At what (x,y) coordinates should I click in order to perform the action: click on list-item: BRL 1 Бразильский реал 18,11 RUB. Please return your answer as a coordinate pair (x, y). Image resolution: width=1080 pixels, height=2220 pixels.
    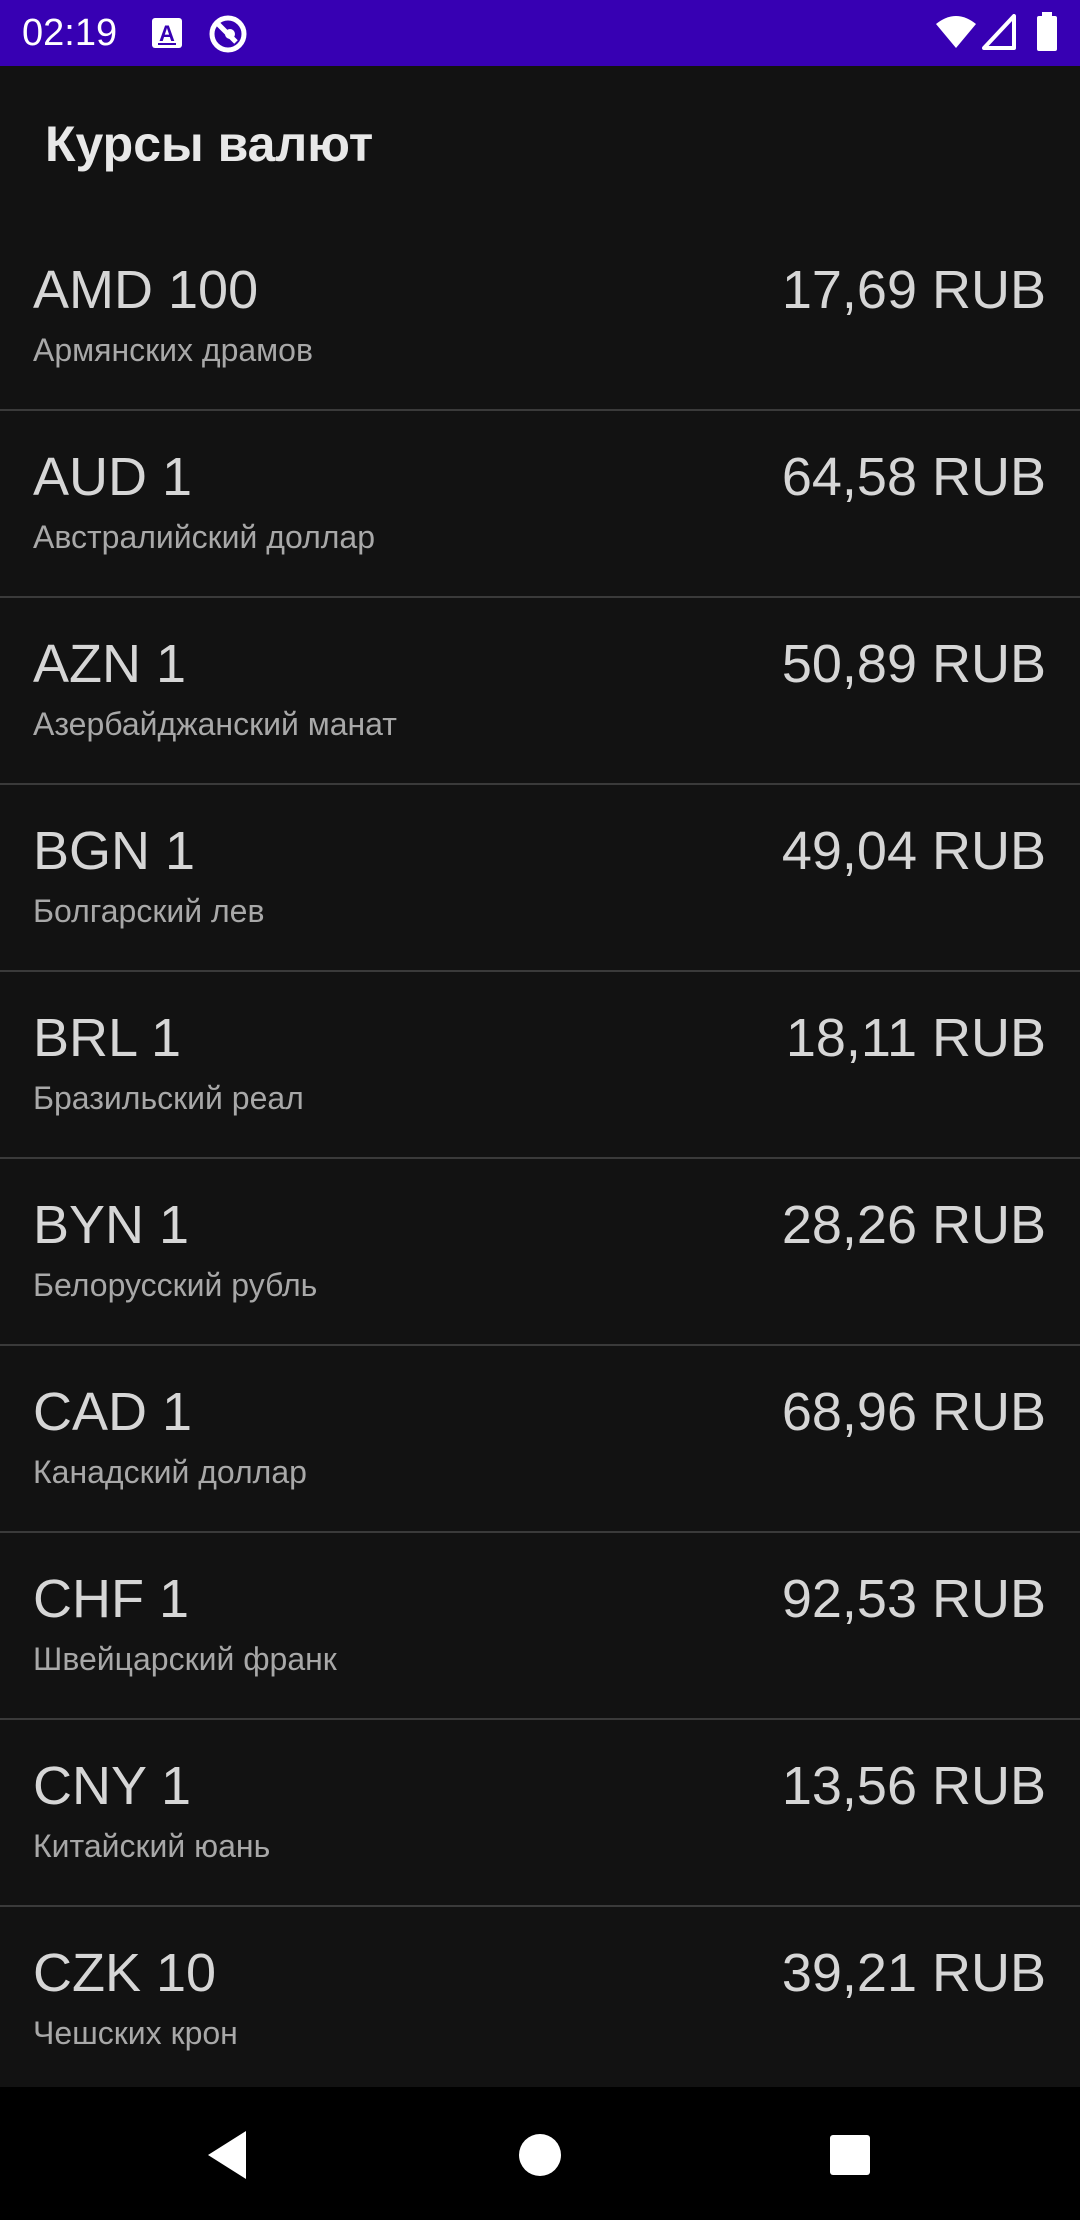
    Looking at the image, I should click on (540, 1065).